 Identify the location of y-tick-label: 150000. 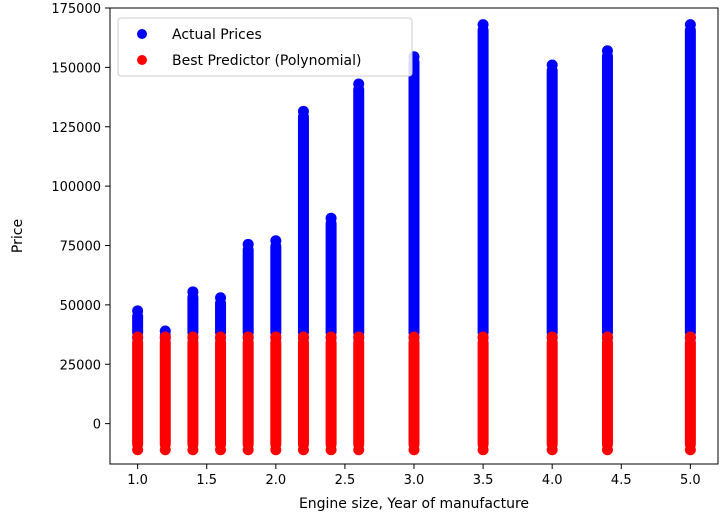
(76, 68).